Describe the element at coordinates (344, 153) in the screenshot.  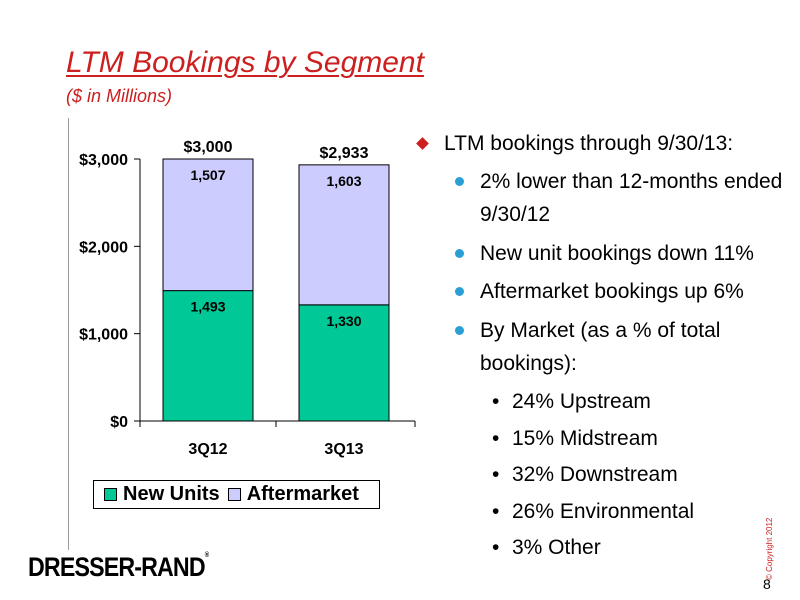
I see `bar-total-label: $2,933` at that location.